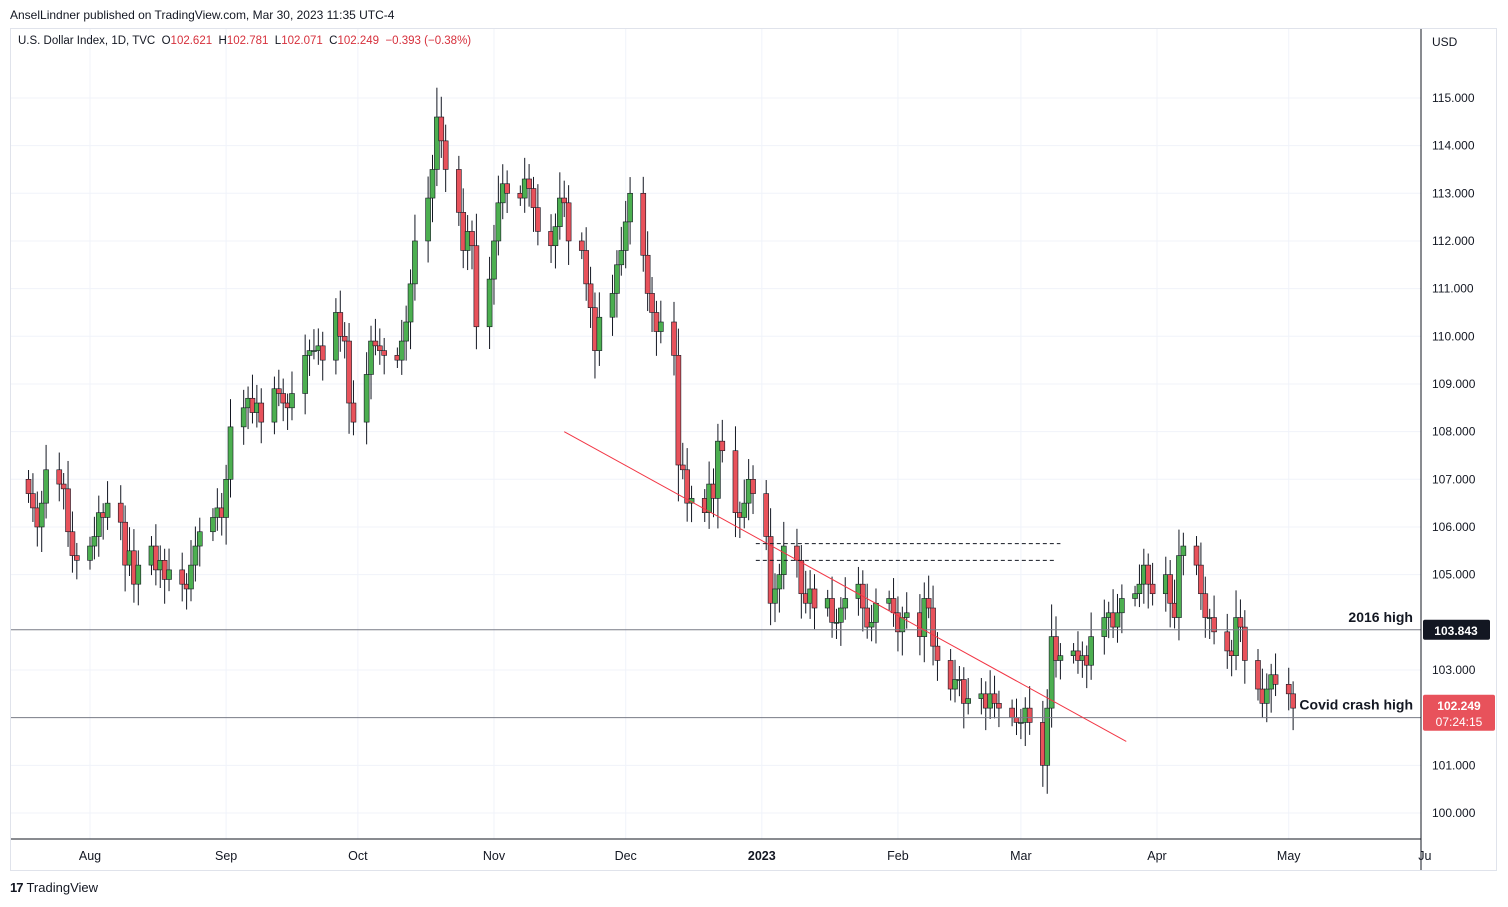 Image resolution: width=1508 pixels, height=907 pixels. Describe the element at coordinates (54, 887) in the screenshot. I see `footer-brand: 17 TradingView` at that location.